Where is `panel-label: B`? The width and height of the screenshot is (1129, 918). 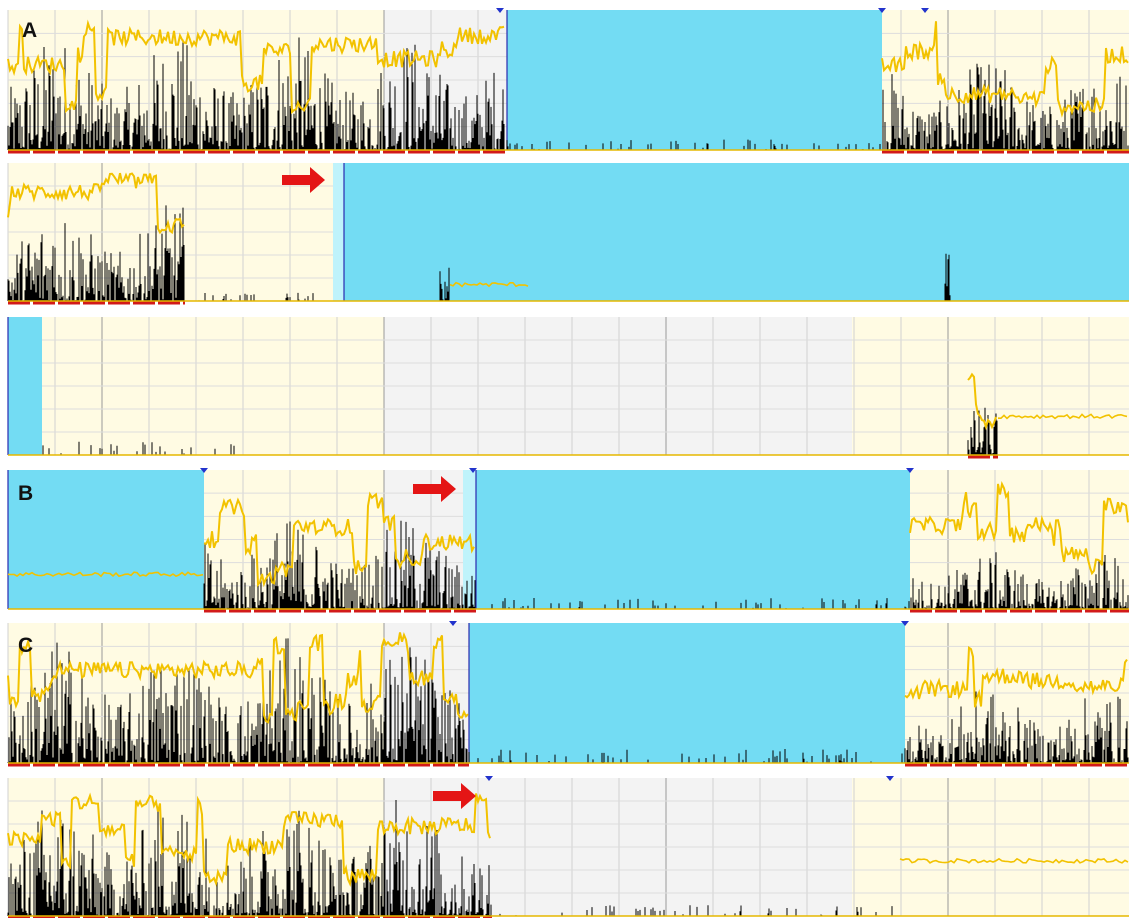
panel-label: B is located at coordinates (25, 493).